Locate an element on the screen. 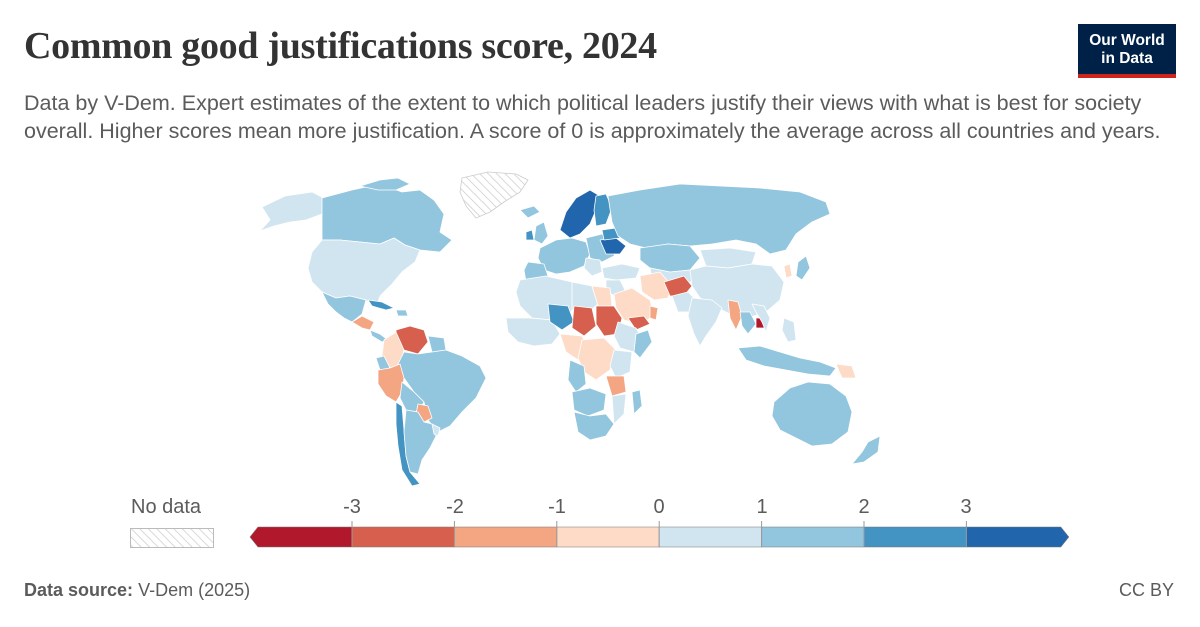  region-yemen is located at coordinates (639, 323).